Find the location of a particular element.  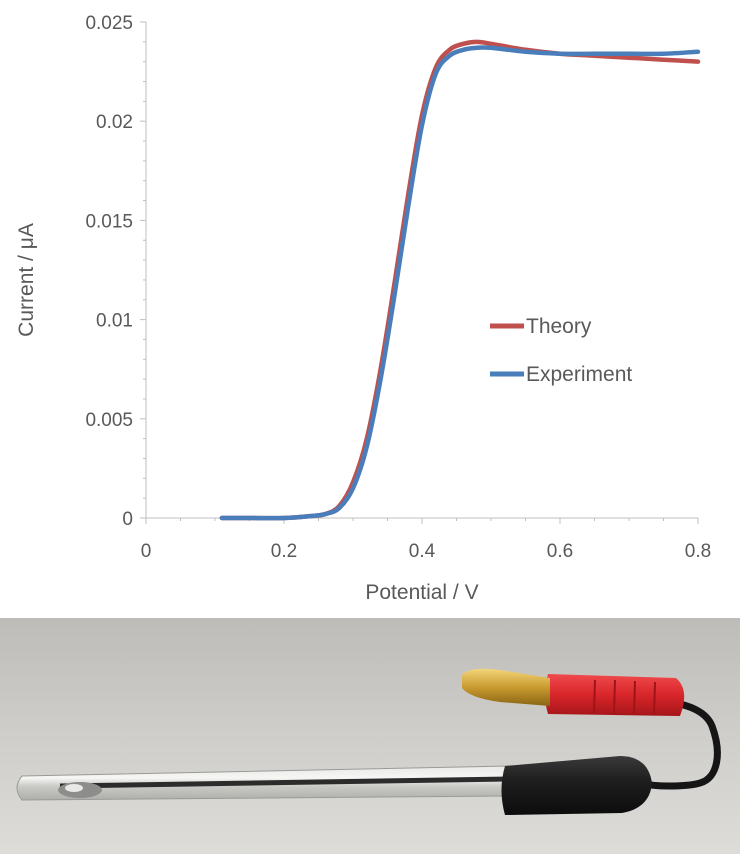

y-axis-label: Current / μA is located at coordinates (26, 280).